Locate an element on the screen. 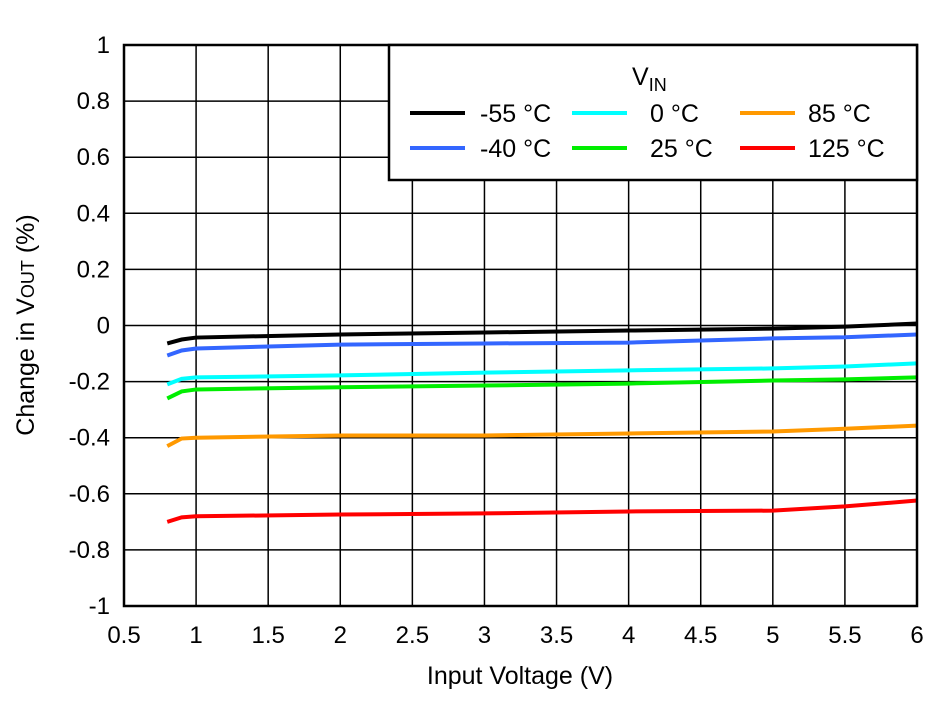  y-tick-label: 0.4 is located at coordinates (93, 213).